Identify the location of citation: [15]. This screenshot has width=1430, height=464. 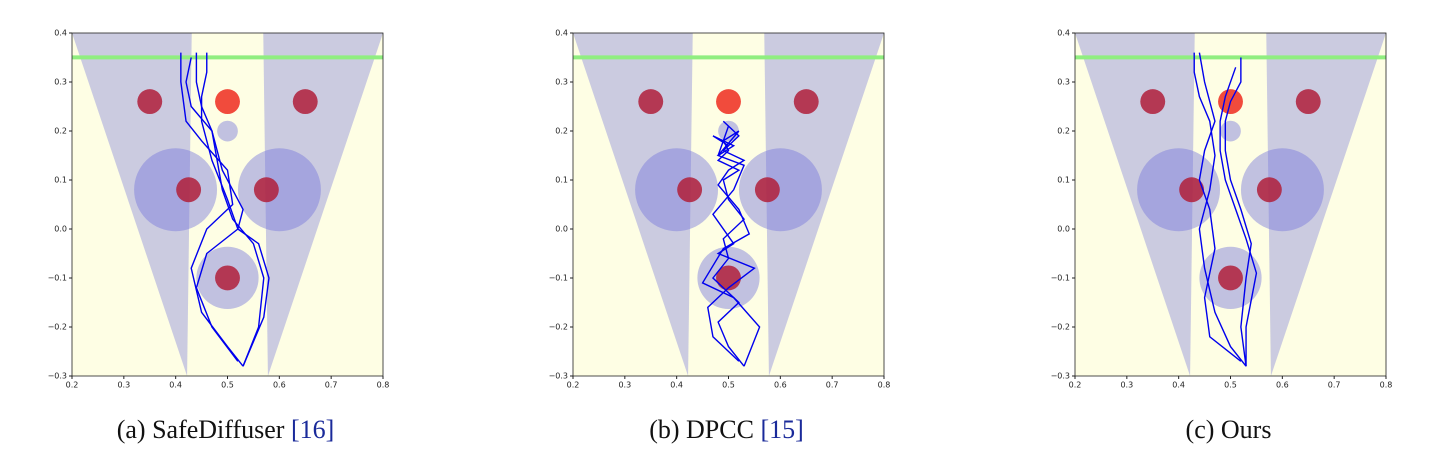
(781, 429).